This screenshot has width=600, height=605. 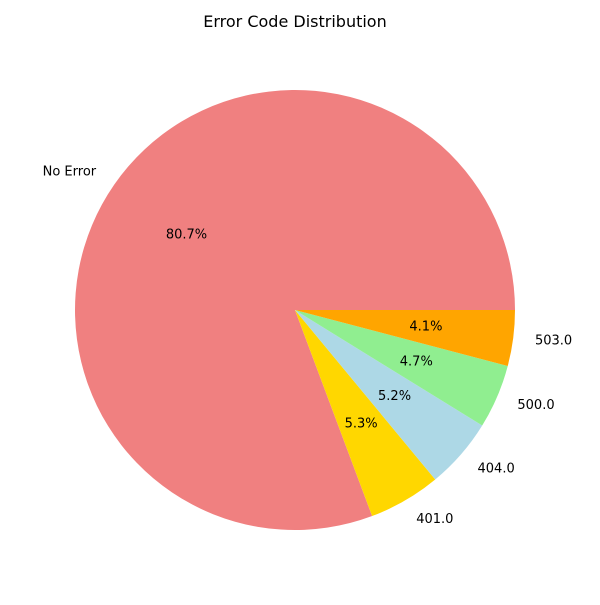 What do you see at coordinates (553, 341) in the screenshot?
I see `slice-label-4: 503.0` at bounding box center [553, 341].